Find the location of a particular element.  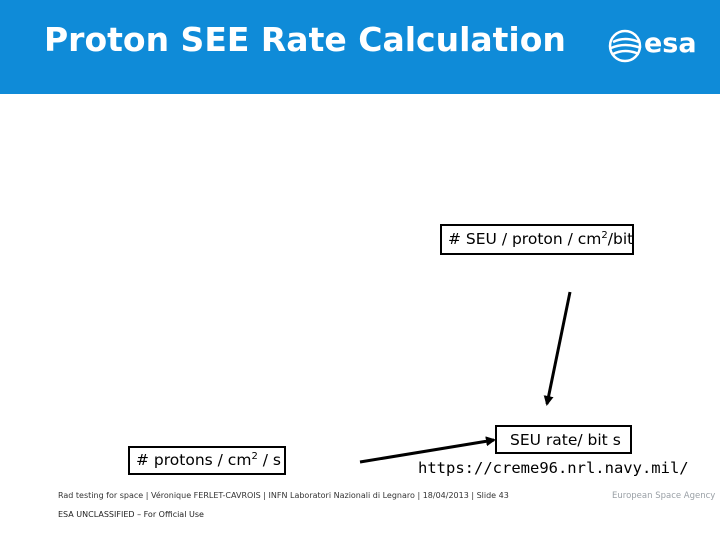

rate-box is located at coordinates (563, 439).